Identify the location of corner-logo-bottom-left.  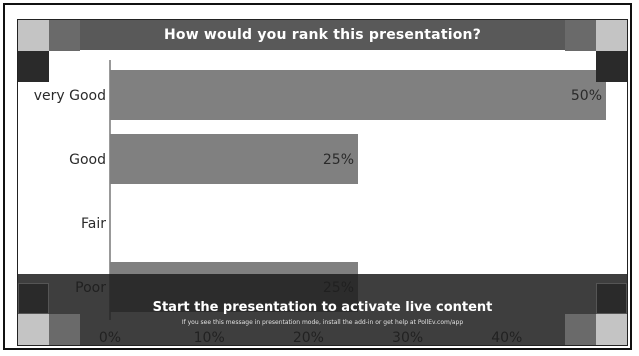
(49, 314).